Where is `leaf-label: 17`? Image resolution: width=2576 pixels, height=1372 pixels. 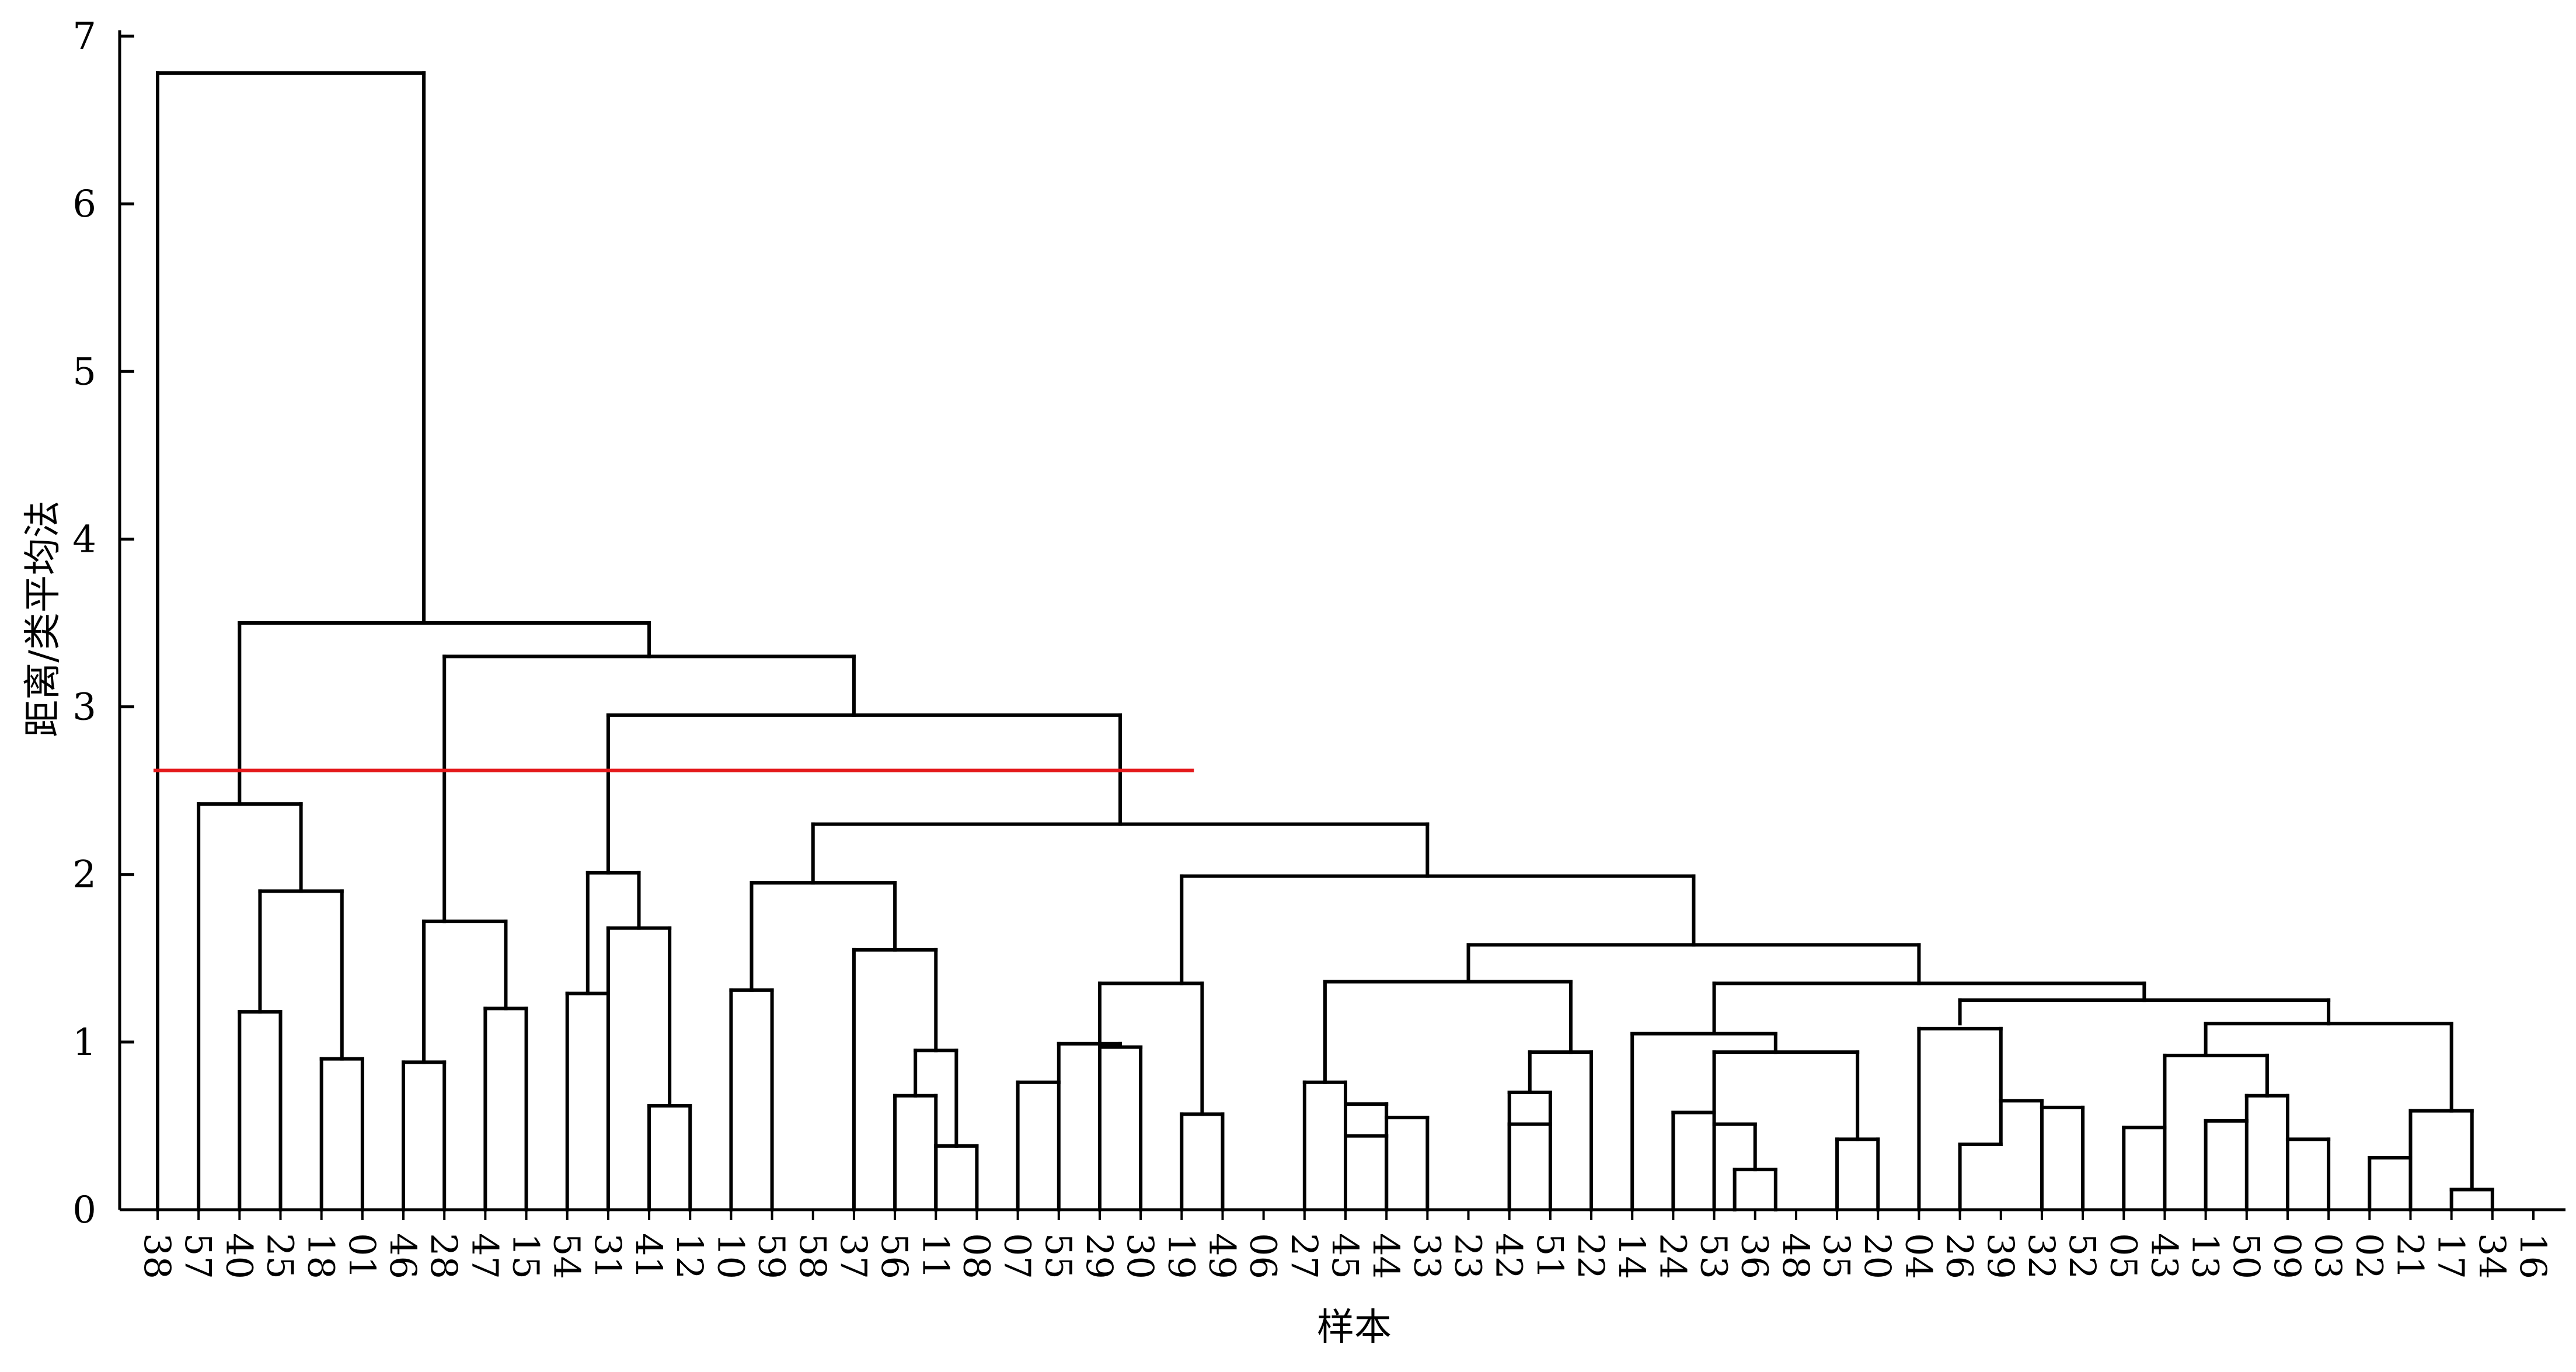 leaf-label: 17 is located at coordinates (2452, 1256).